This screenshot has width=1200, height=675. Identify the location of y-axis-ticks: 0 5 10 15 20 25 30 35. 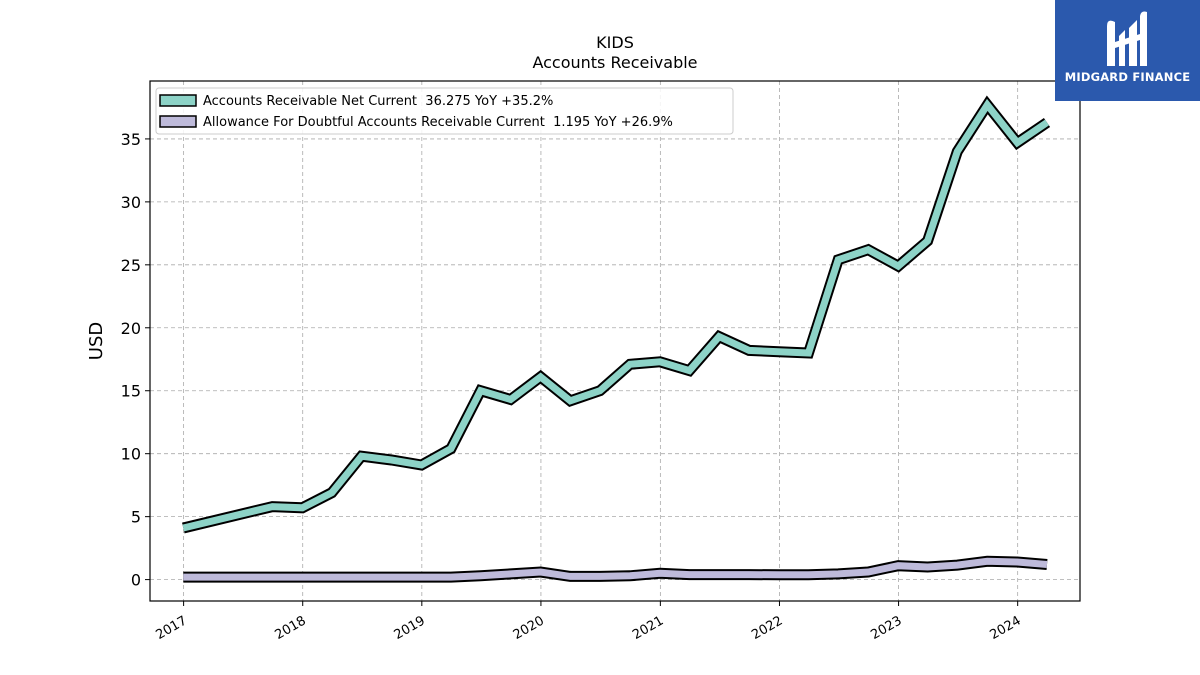
(135, 360).